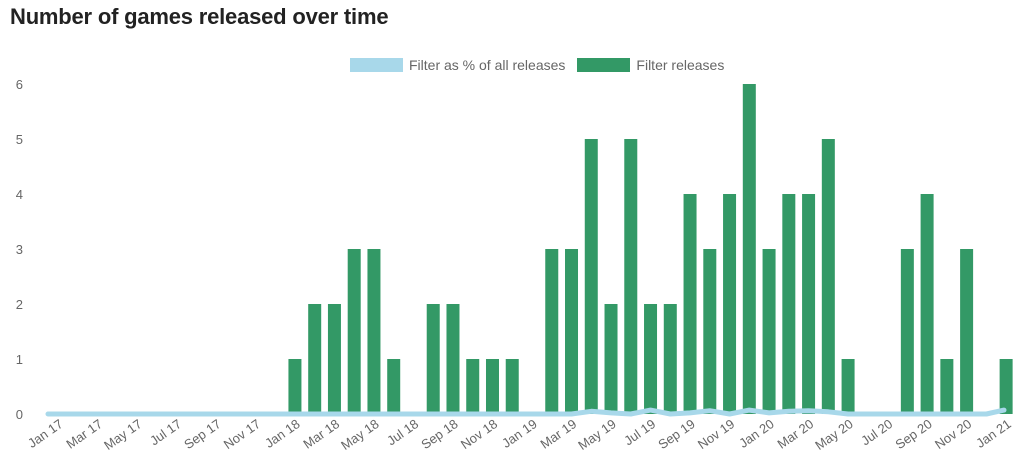  I want to click on x-tick-label: Sep 18, so click(439, 434).